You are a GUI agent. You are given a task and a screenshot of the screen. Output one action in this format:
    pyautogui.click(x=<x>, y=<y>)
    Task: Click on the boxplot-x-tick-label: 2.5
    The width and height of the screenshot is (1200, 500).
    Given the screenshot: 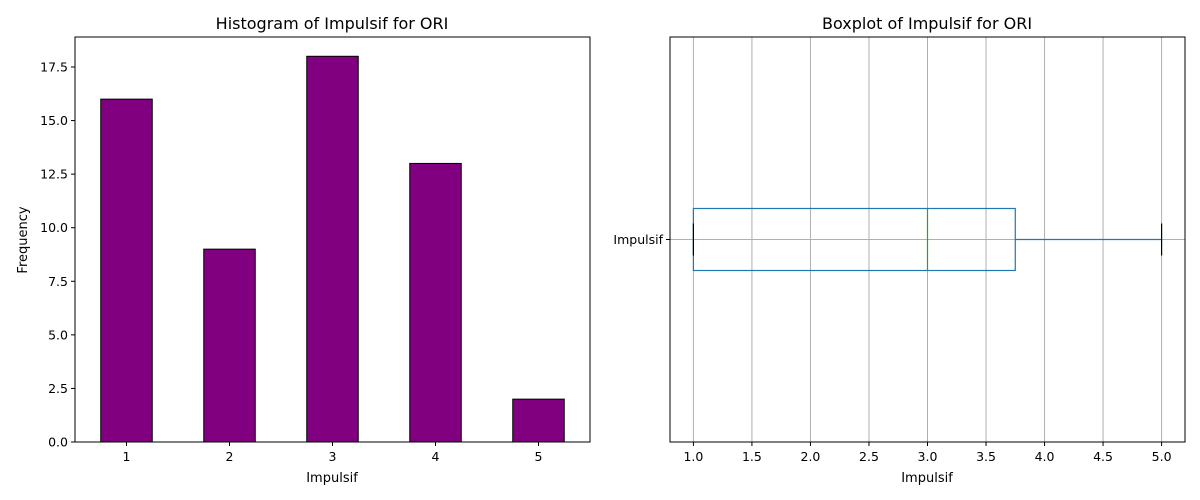 What is the action you would take?
    pyautogui.click(x=869, y=456)
    